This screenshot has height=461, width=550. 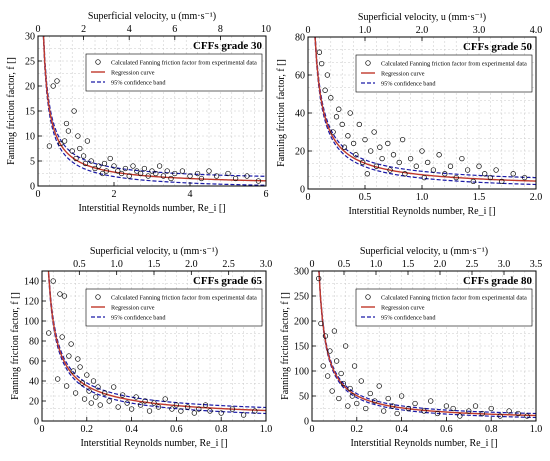 I want to click on x-tick-label: 0.6, so click(x=446, y=429).